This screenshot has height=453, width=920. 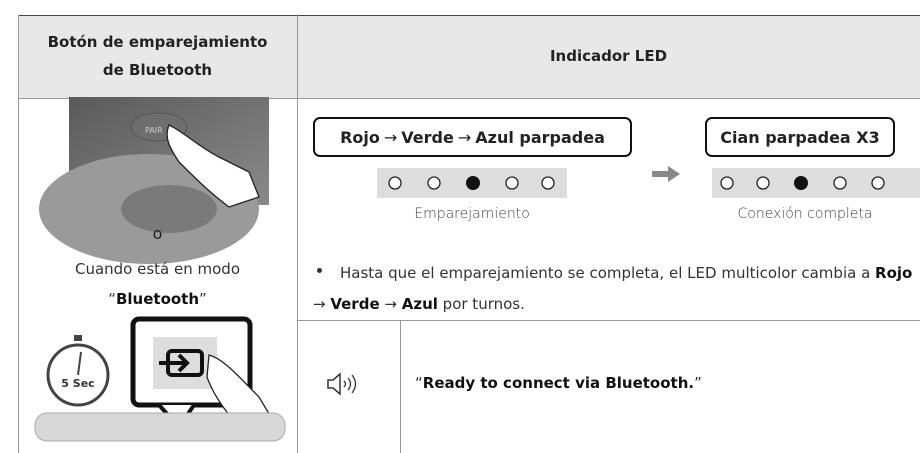 I want to click on voice: Ready to connect via Bluetooth., so click(x=558, y=383).